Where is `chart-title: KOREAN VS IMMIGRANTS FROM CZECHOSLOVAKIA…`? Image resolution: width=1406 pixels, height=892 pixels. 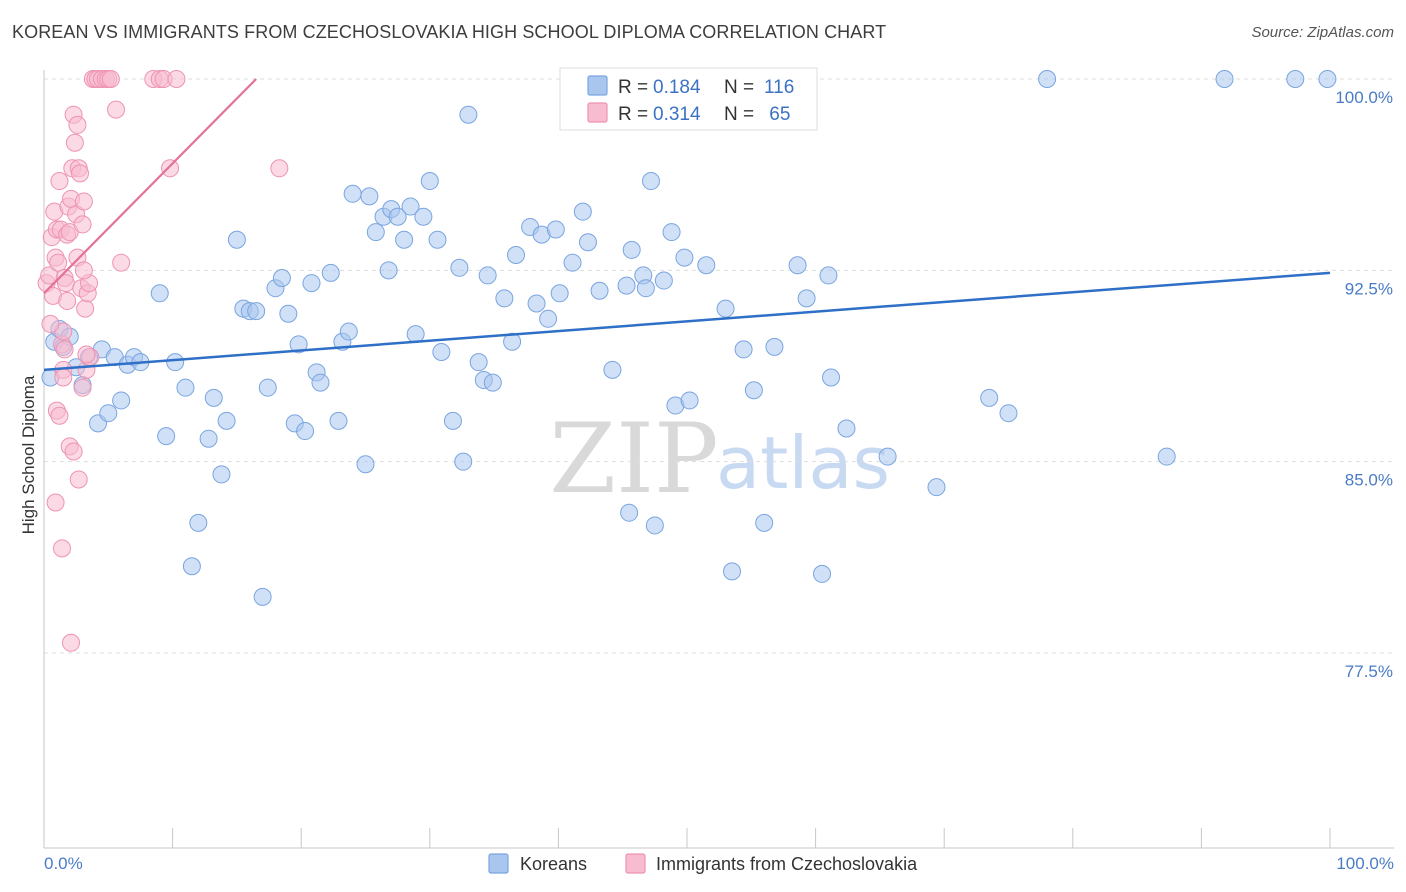 chart-title: KOREAN VS IMMIGRANTS FROM CZECHOSLOVAKIA… is located at coordinates (449, 32).